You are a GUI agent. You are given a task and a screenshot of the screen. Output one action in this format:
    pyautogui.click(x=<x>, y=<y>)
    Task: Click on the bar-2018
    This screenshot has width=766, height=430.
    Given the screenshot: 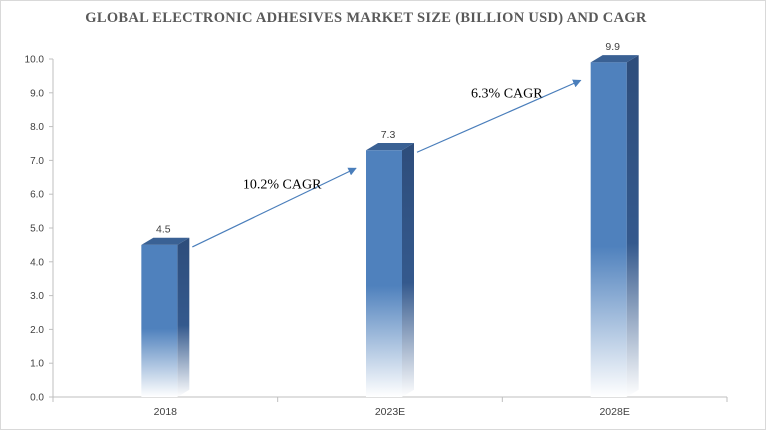 What is the action you would take?
    pyautogui.click(x=165, y=317)
    